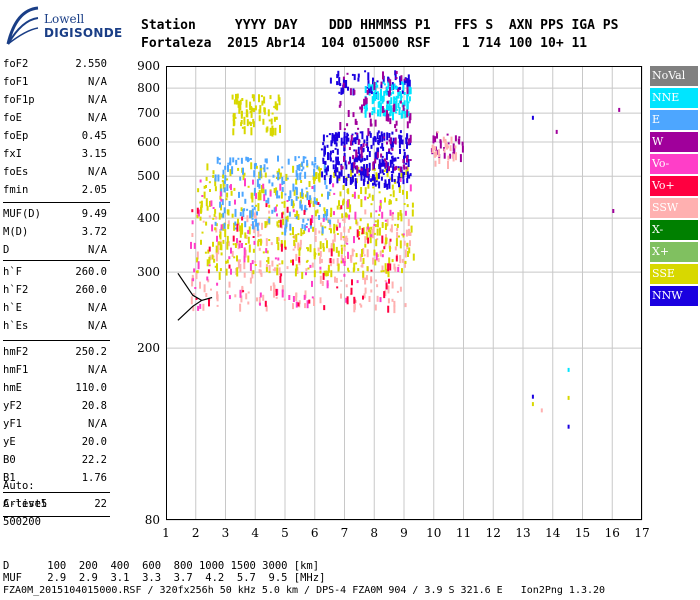 The image size is (700, 600). What do you see at coordinates (285, 533) in the screenshot?
I see `x-tick-label: 5` at bounding box center [285, 533].